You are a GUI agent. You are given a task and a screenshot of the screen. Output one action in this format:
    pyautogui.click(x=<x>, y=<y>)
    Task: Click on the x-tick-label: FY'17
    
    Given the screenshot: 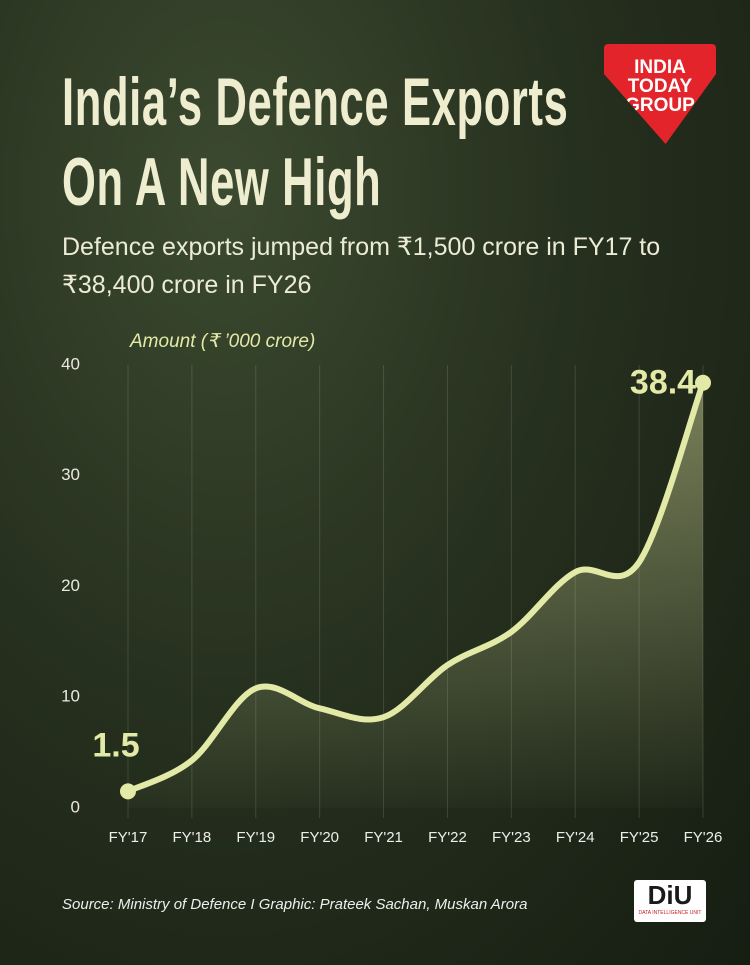 What is the action you would take?
    pyautogui.click(x=128, y=837)
    